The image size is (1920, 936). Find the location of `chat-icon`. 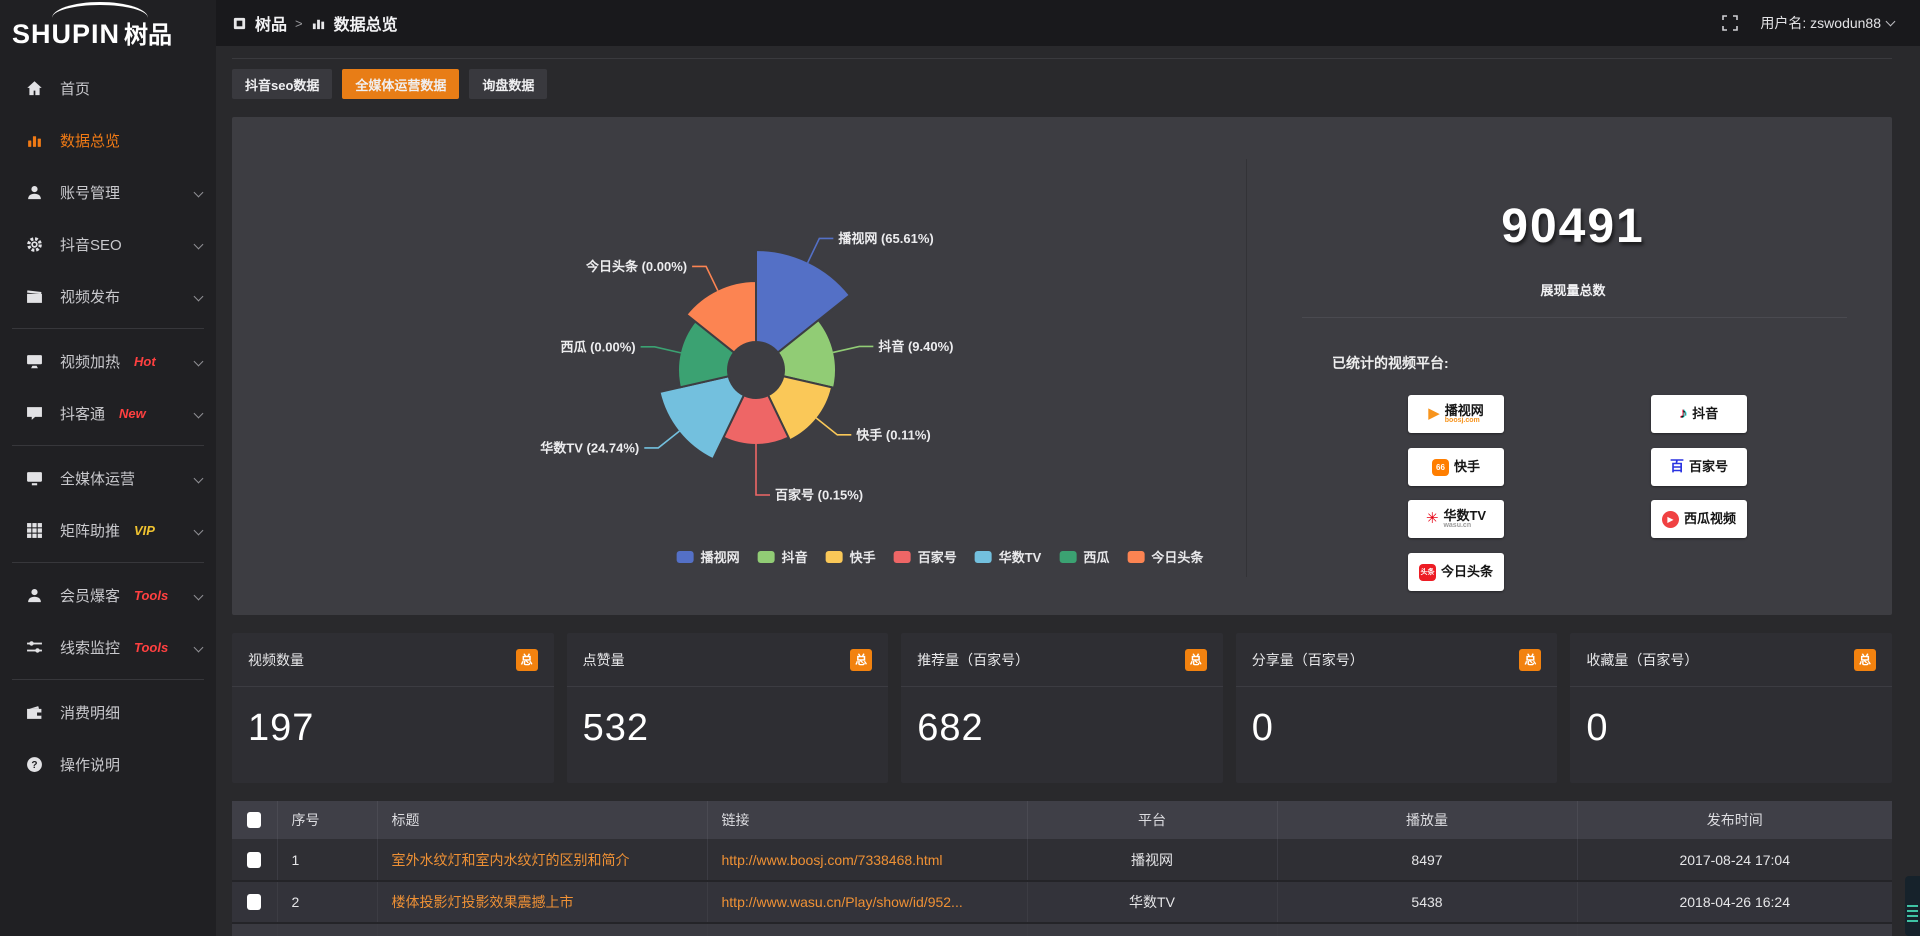

chat-icon is located at coordinates (34, 413).